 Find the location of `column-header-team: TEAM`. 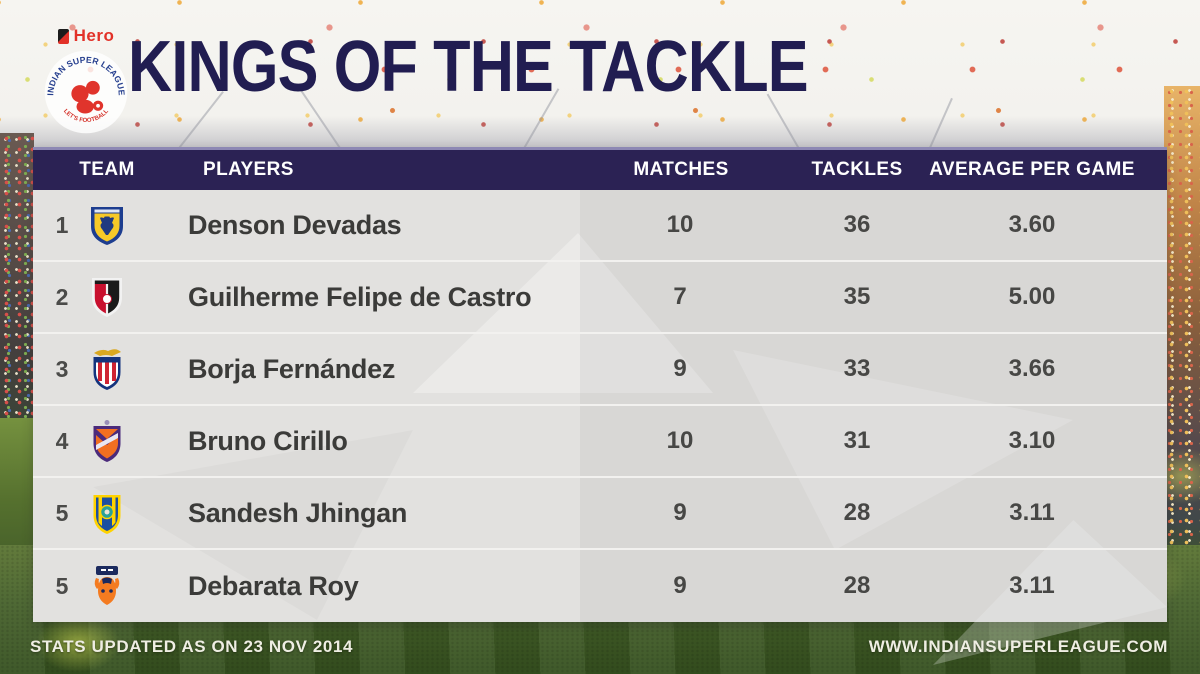

column-header-team: TEAM is located at coordinates (107, 169).